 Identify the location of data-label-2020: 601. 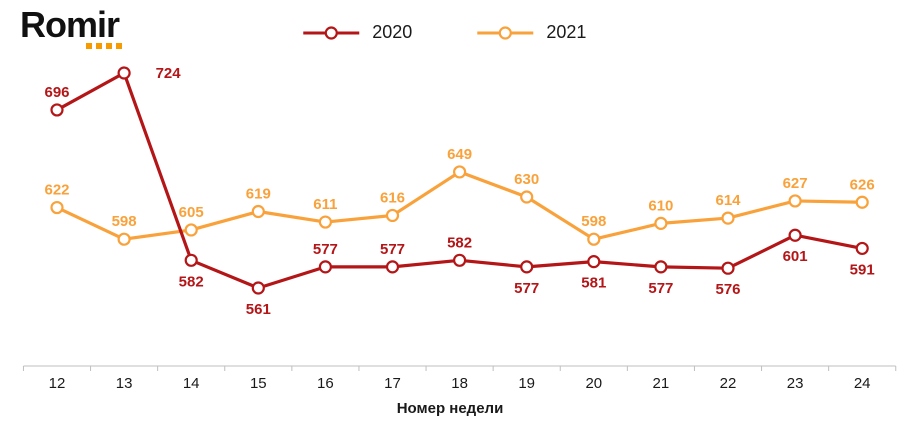
(795, 256).